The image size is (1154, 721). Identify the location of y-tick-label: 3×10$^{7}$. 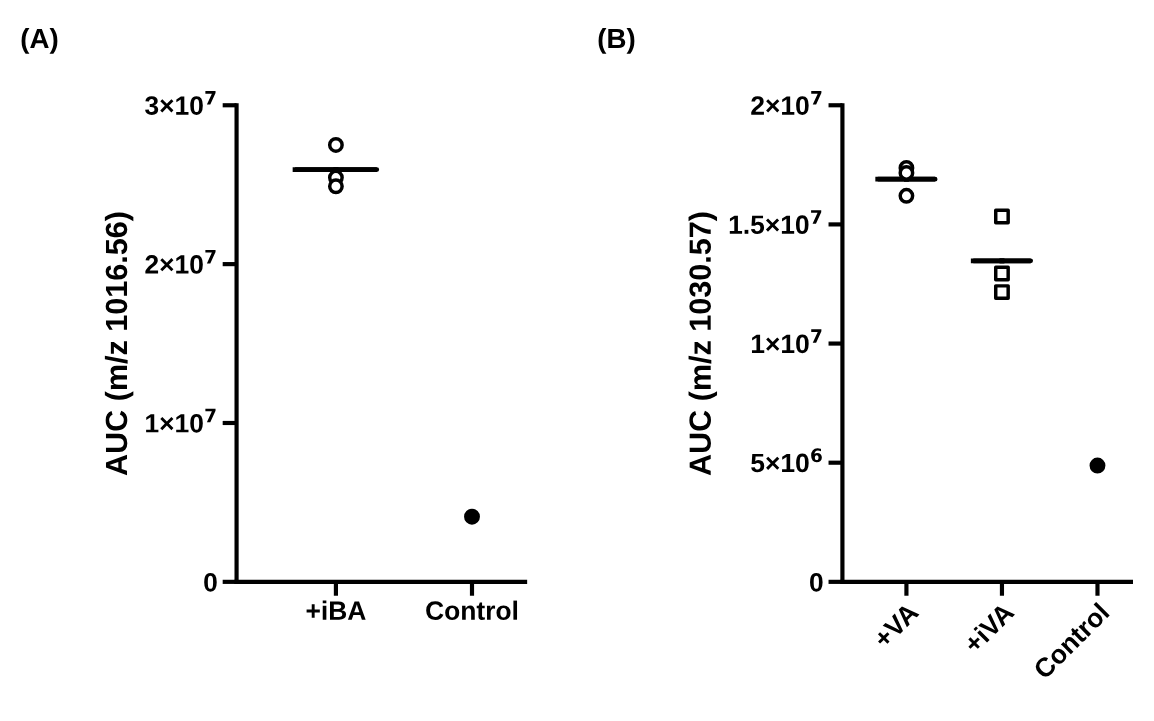
(180, 103).